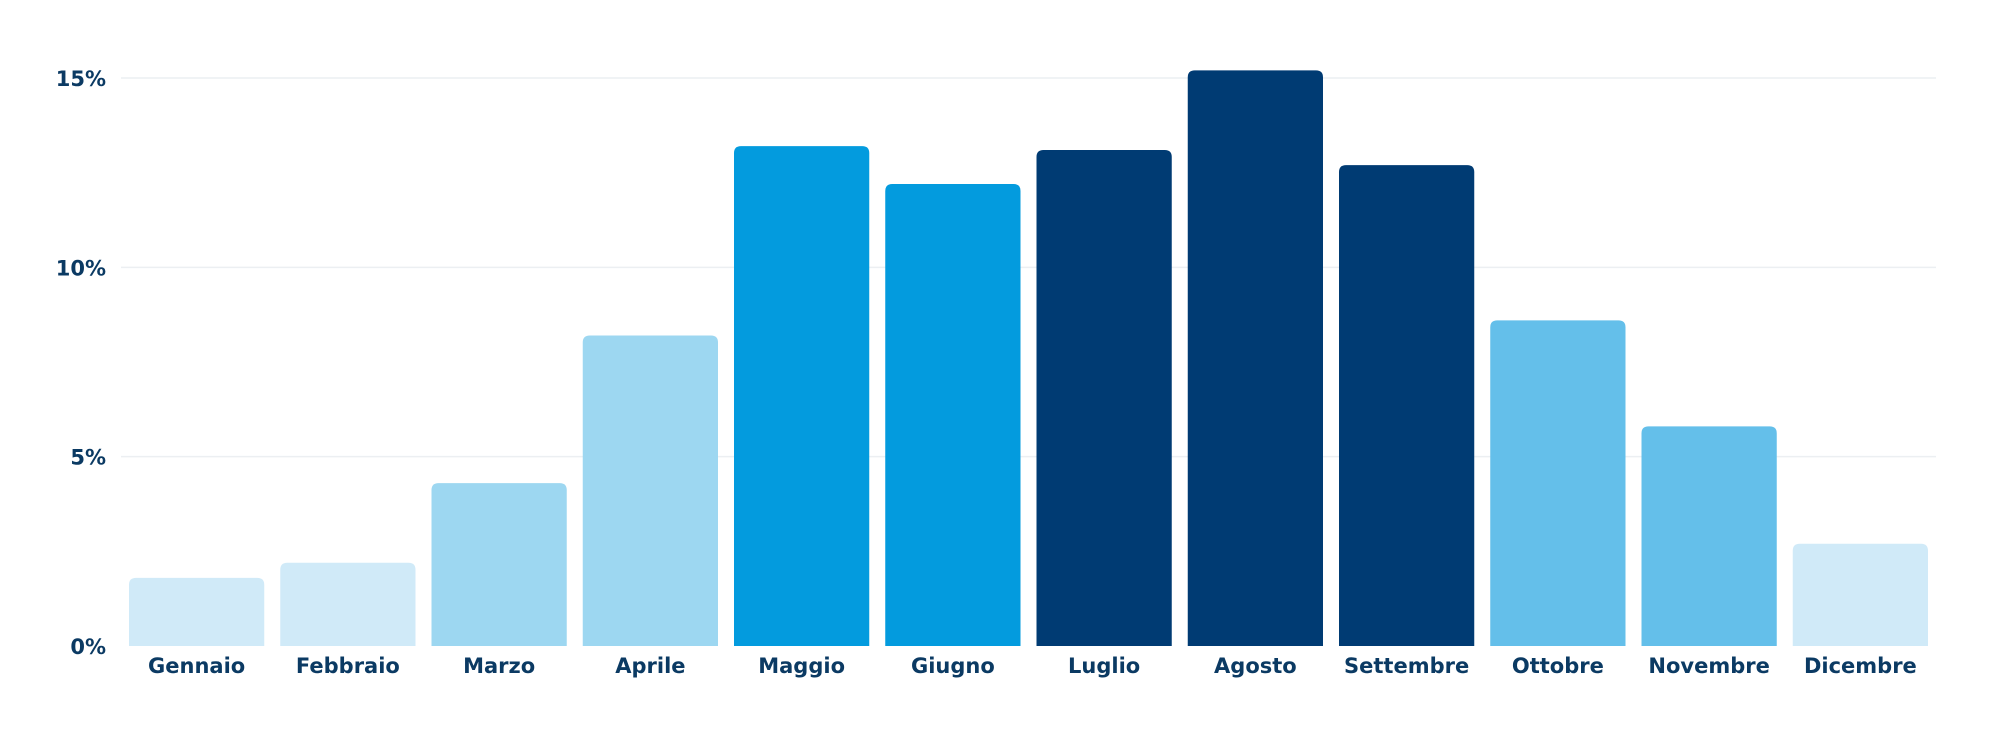  What do you see at coordinates (1558, 666) in the screenshot?
I see `x-tick-label: Ottobre` at bounding box center [1558, 666].